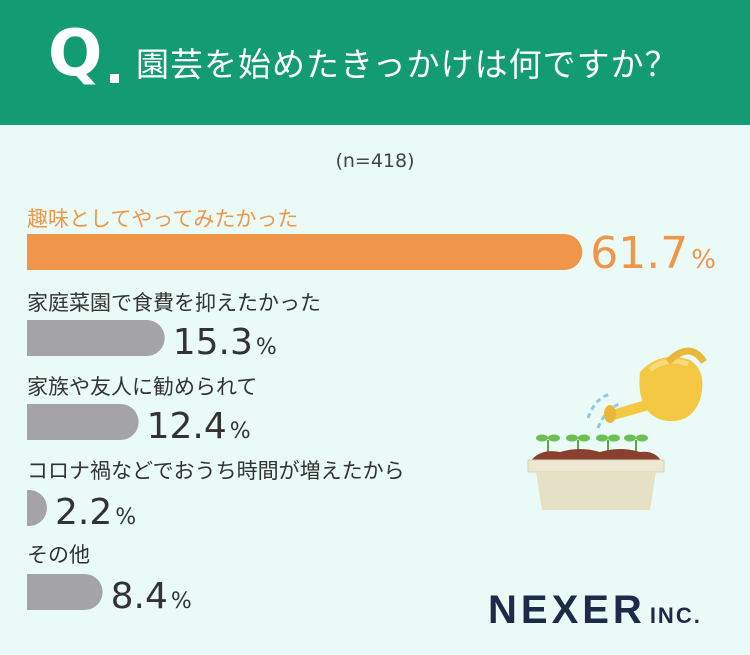  Describe the element at coordinates (142, 387) in the screenshot. I see `category-label: 家族や友人に勧められて` at that location.